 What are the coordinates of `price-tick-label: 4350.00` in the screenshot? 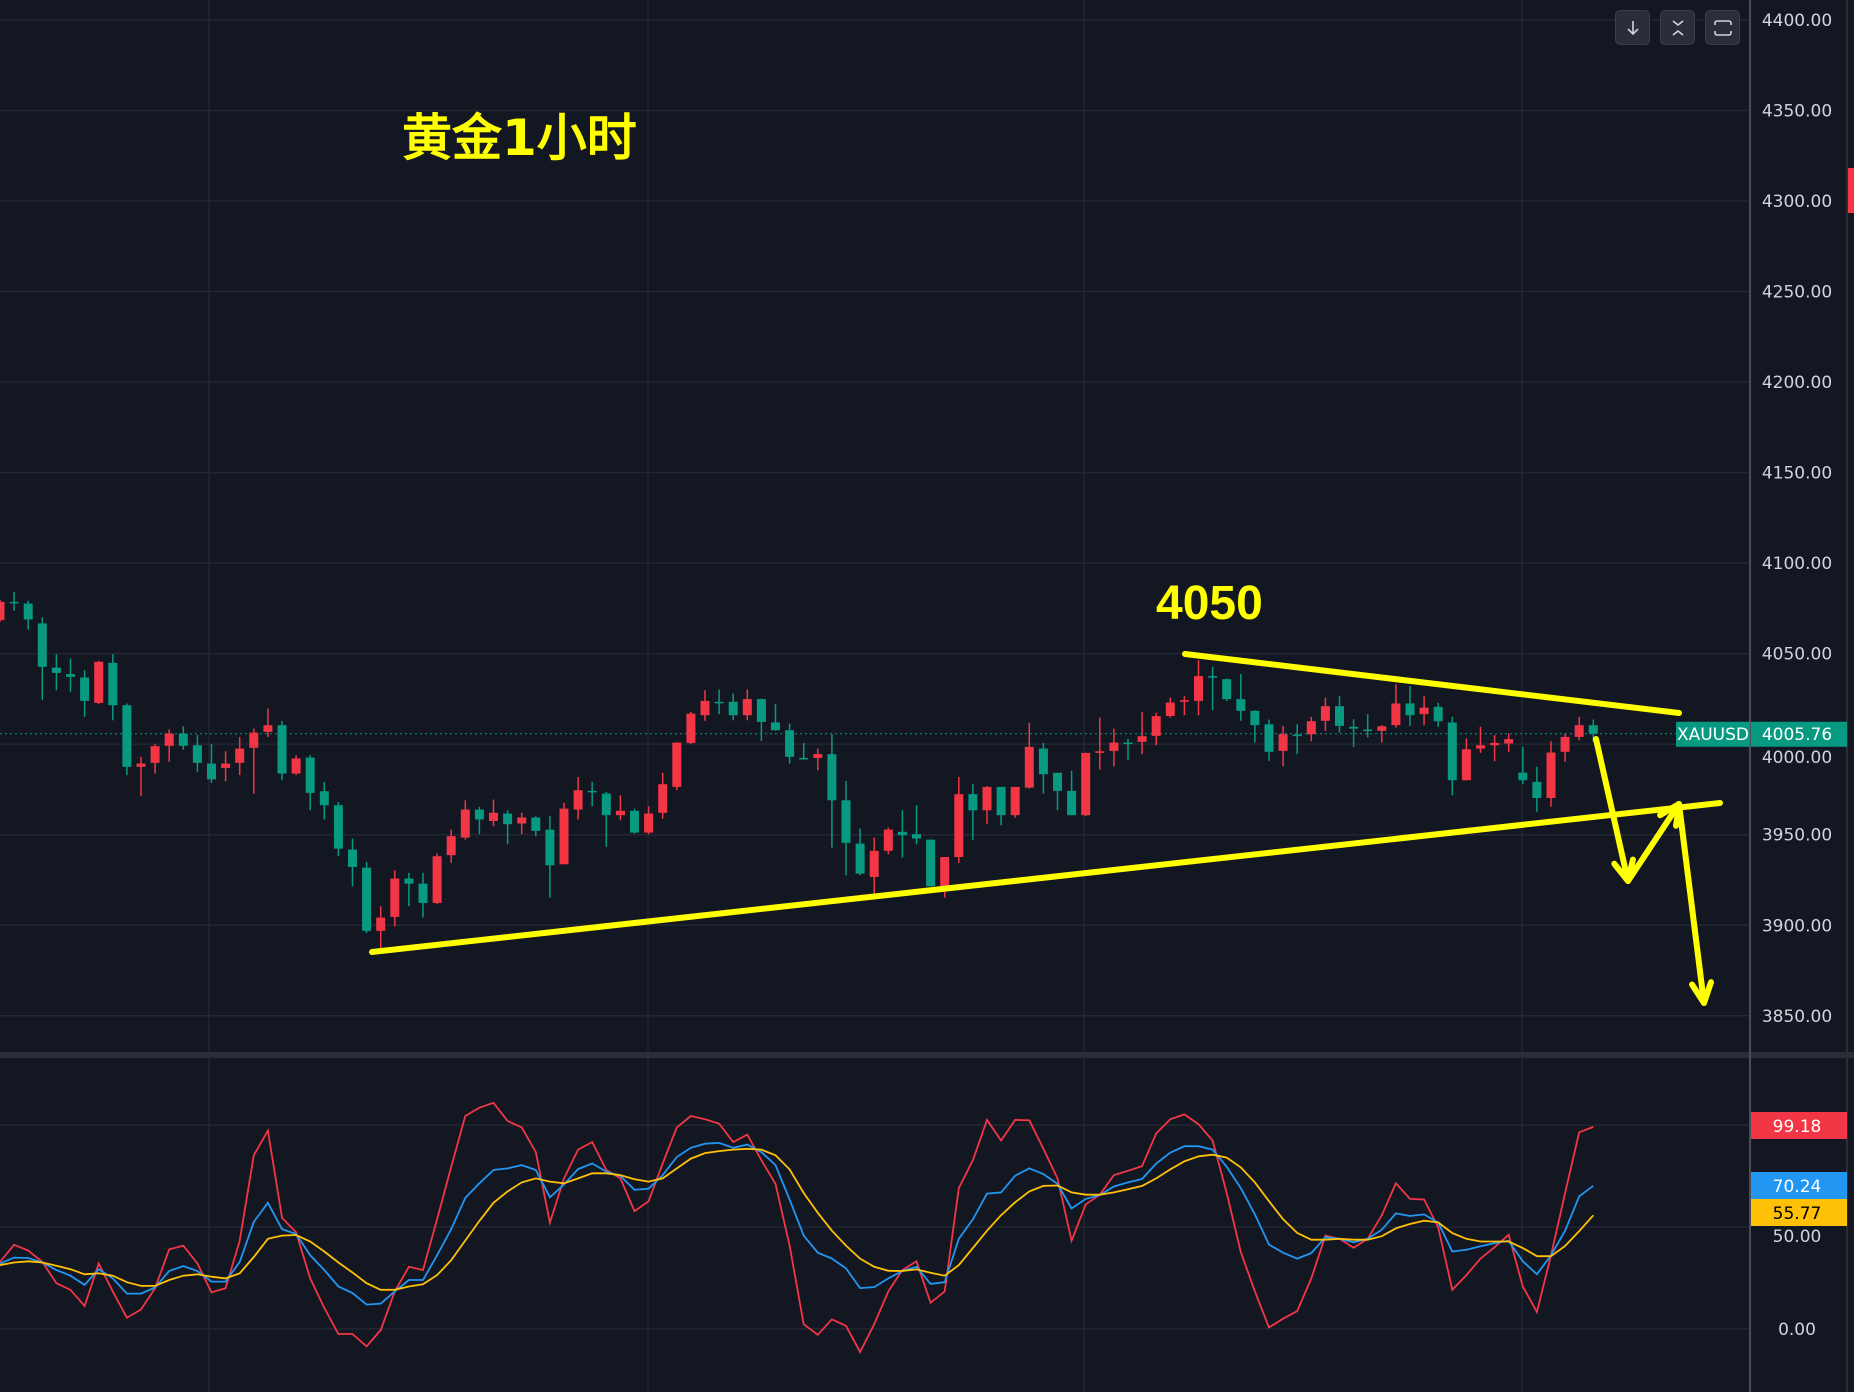 It's located at (1797, 111).